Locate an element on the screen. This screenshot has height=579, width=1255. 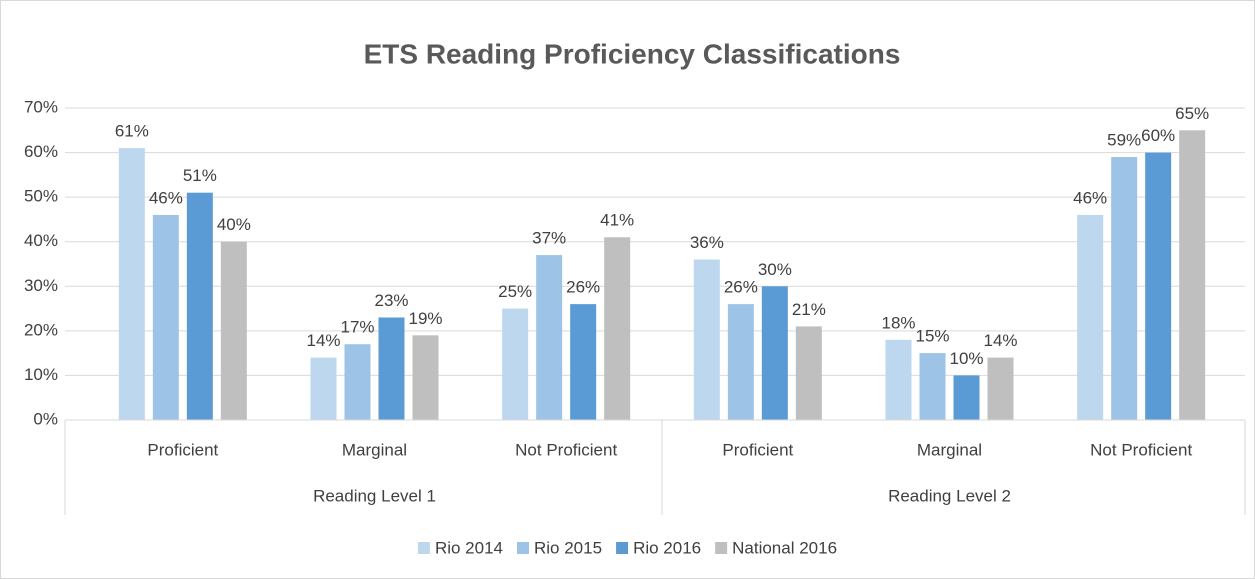
legend-label: Rio 2015 is located at coordinates (568, 547).